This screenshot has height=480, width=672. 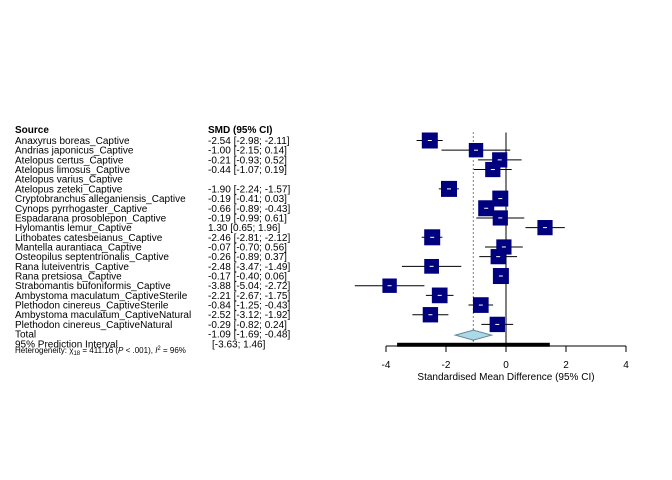 I want to click on study-estimate: -0.19 [-0.99; 0.61], so click(x=247, y=218).